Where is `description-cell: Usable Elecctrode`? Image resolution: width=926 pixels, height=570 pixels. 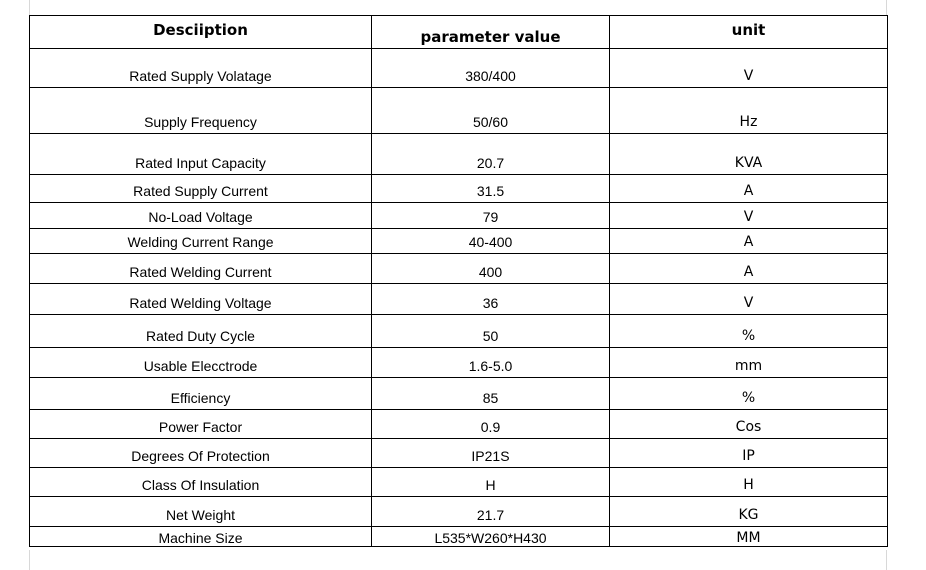
description-cell: Usable Elecctrode is located at coordinates (200, 362).